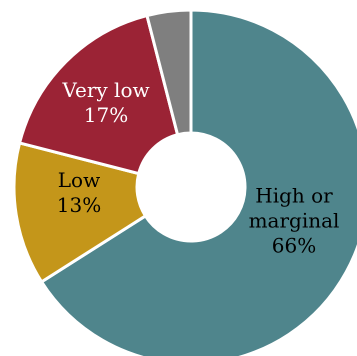  Describe the element at coordinates (79, 180) in the screenshot. I see `slice-category-label: Low` at that location.